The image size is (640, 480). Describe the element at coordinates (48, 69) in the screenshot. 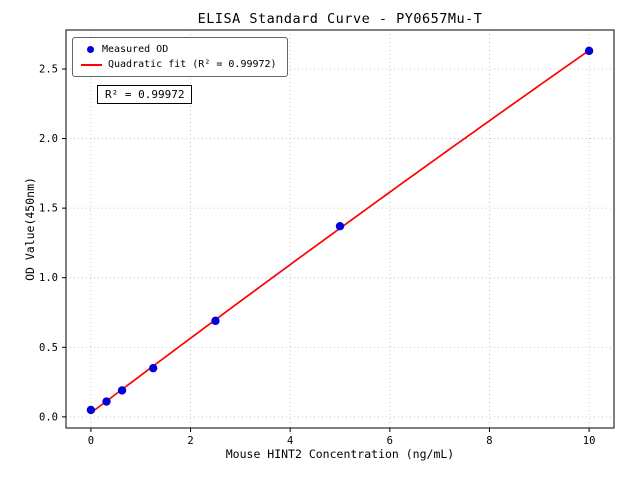

I see `y-tick-label: 2.5` at that location.